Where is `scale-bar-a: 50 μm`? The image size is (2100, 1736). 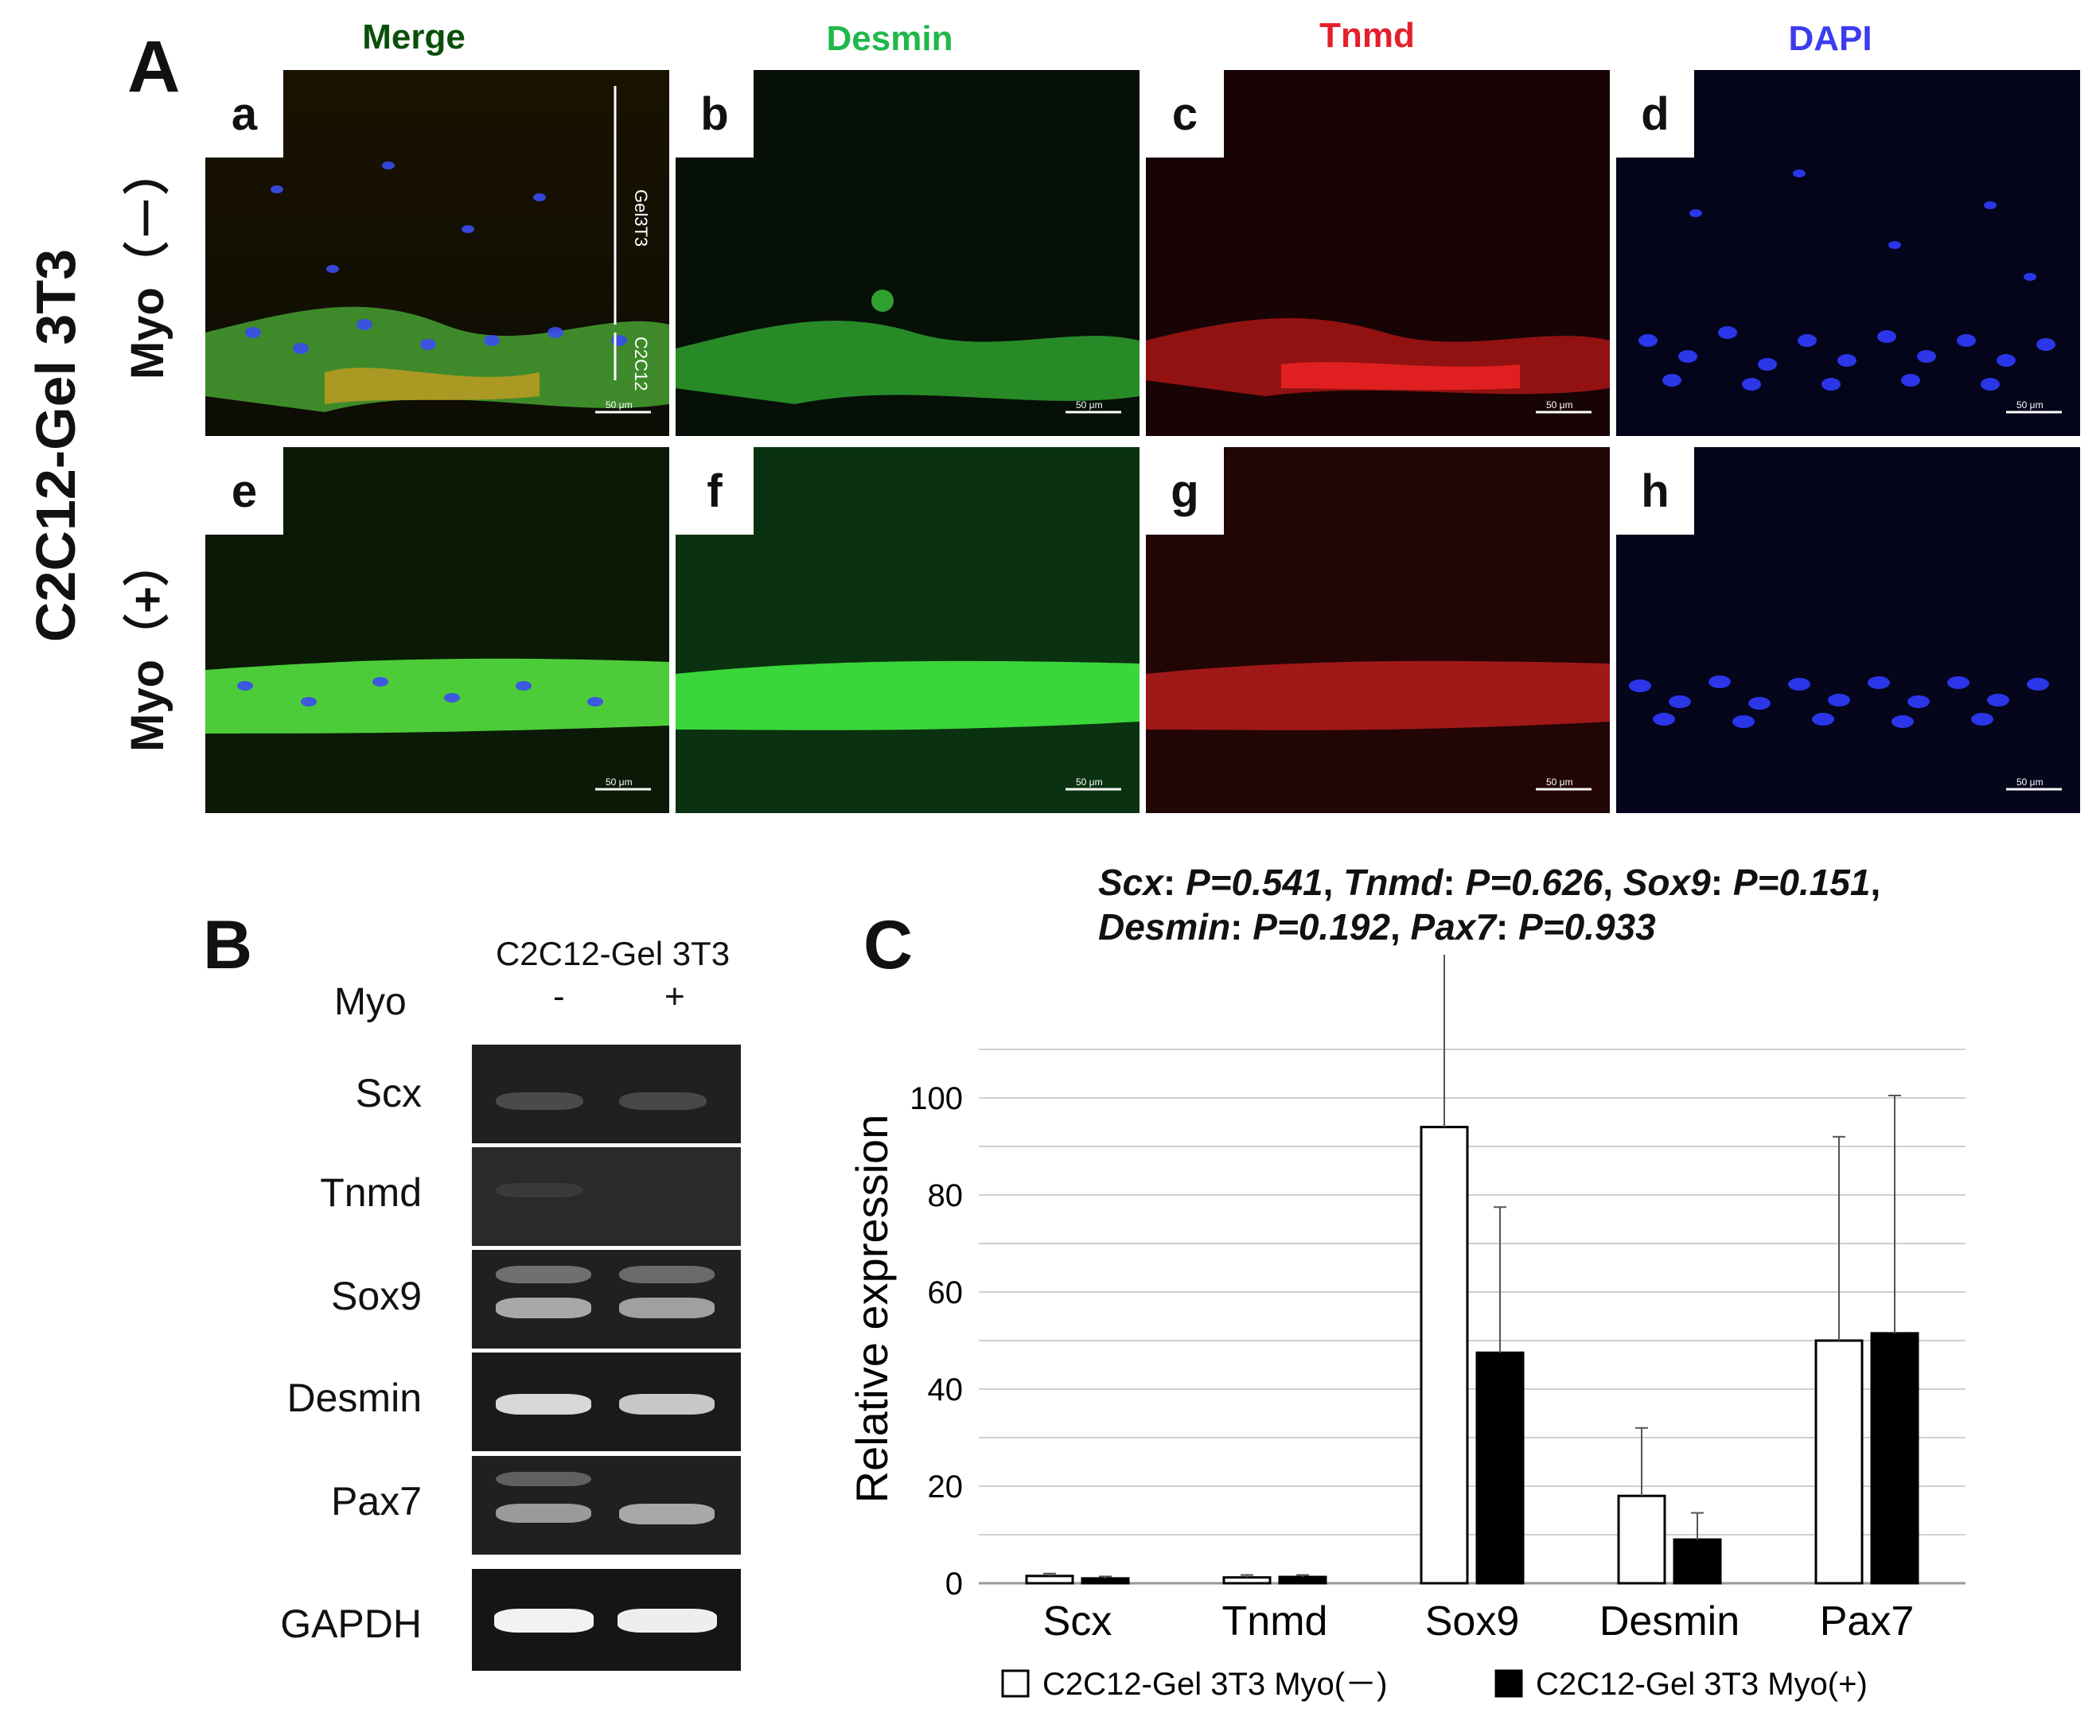 scale-bar-a: 50 μm is located at coordinates (619, 405).